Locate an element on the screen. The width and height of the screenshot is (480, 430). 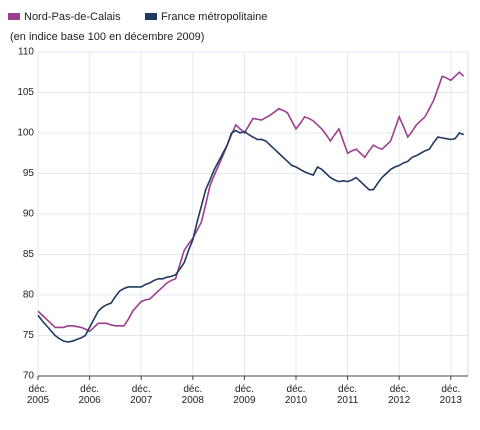
y-tick-label: 80 is located at coordinates (29, 295).